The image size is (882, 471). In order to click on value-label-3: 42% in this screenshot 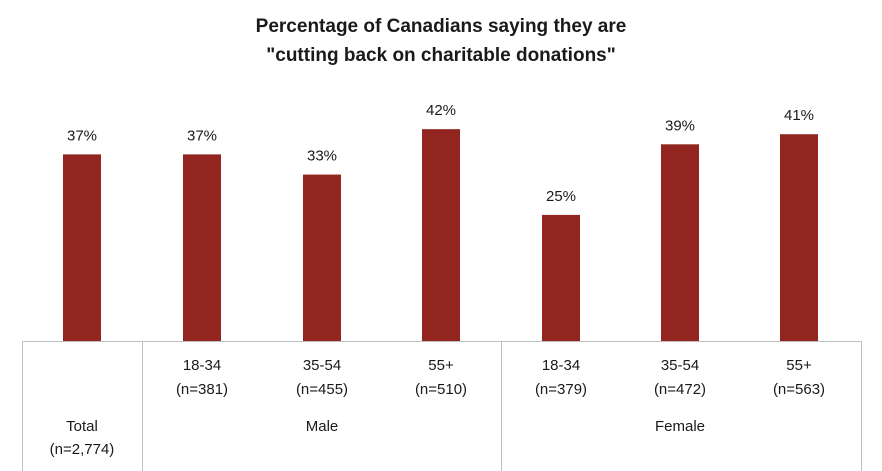, I will do `click(441, 110)`.